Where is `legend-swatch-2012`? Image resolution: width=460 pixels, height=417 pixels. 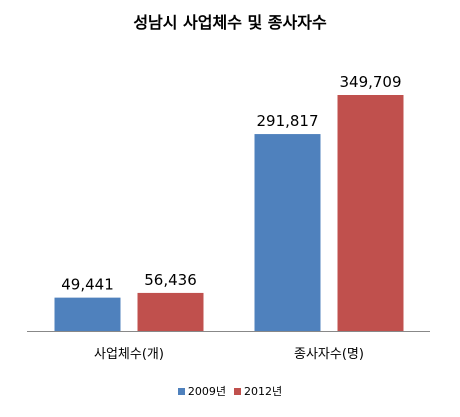
legend-swatch-2012 is located at coordinates (237, 391).